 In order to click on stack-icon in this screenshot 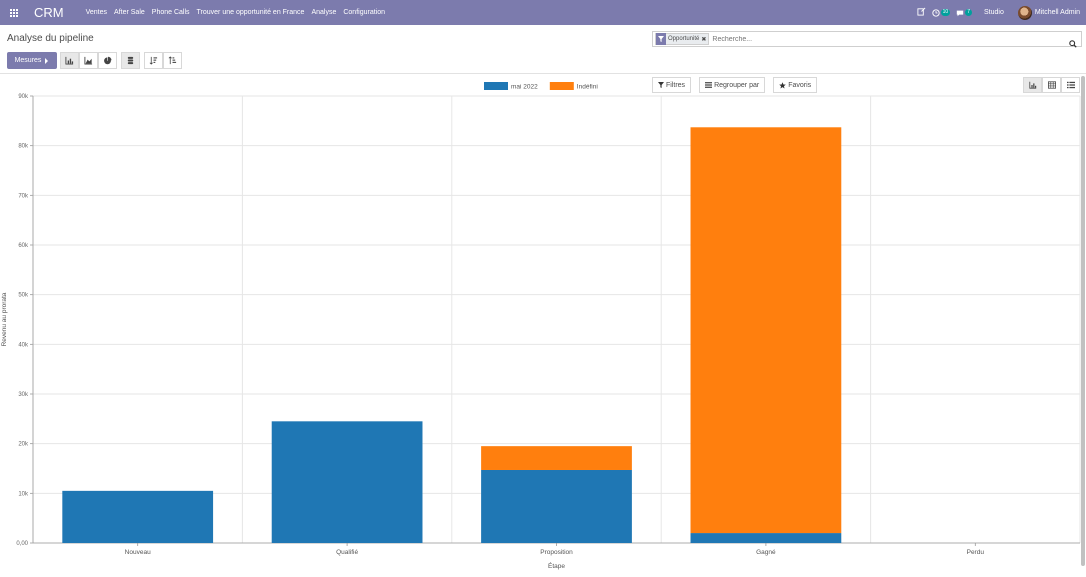, I will do `click(130, 60)`.